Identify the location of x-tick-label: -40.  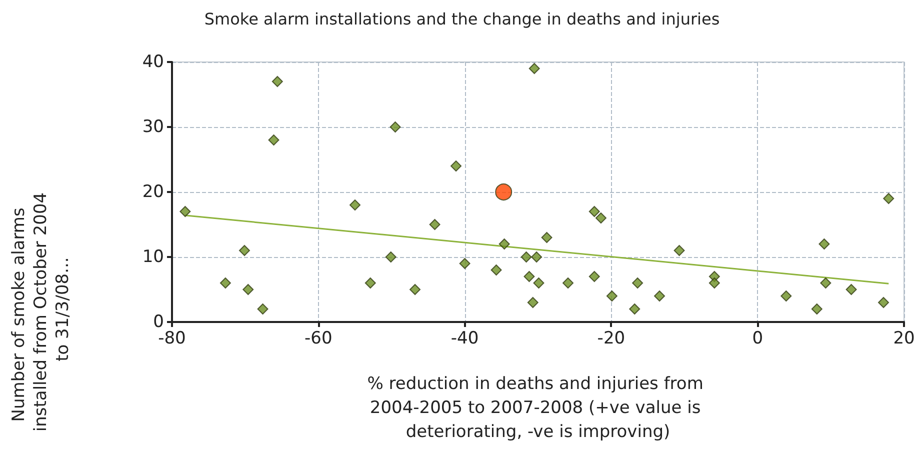
(464, 338).